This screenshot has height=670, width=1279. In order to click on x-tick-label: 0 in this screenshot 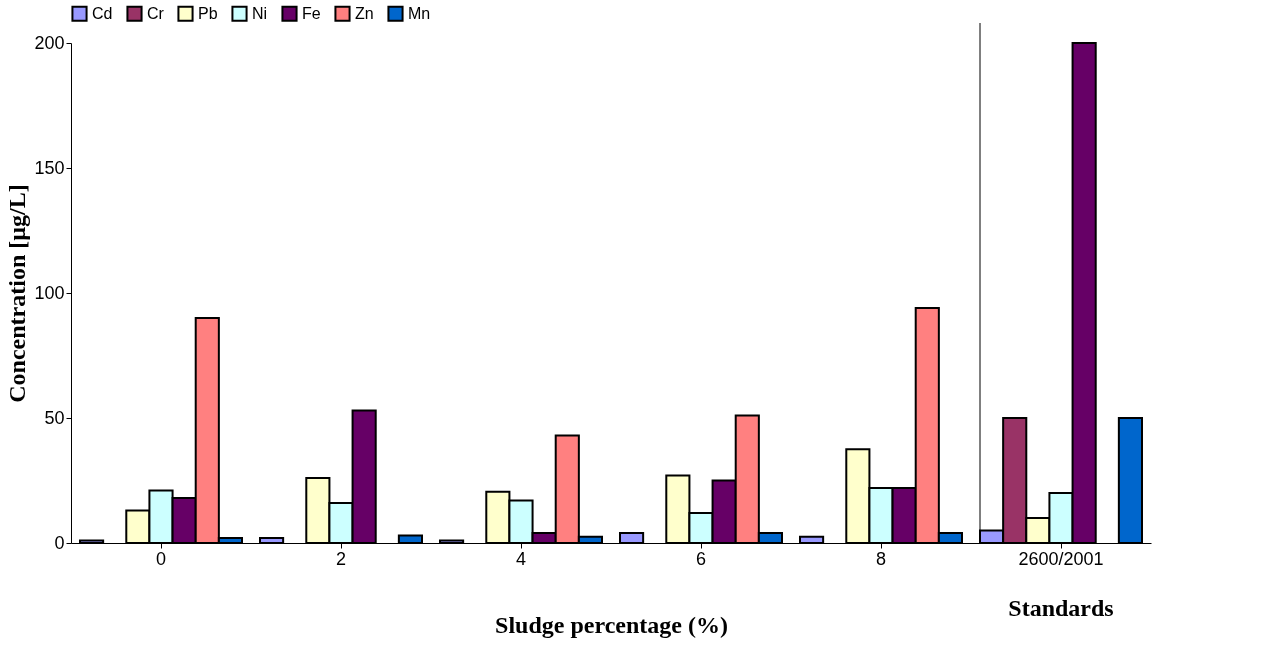, I will do `click(161, 558)`.